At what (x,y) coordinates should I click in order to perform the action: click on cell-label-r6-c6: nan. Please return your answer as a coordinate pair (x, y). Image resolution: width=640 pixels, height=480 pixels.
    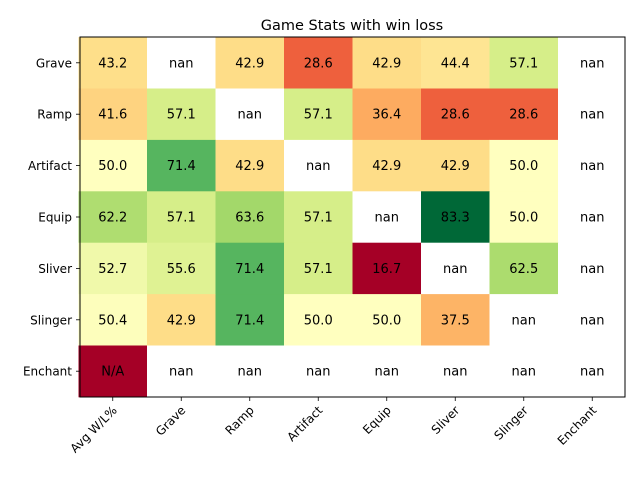
    Looking at the image, I should click on (524, 372).